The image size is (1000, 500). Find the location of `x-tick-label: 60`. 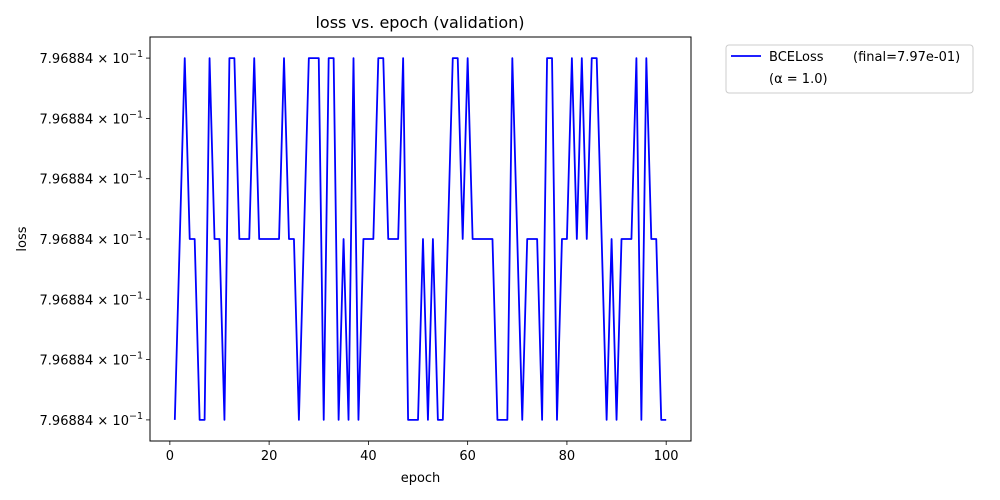

x-tick-label: 60 is located at coordinates (467, 456).